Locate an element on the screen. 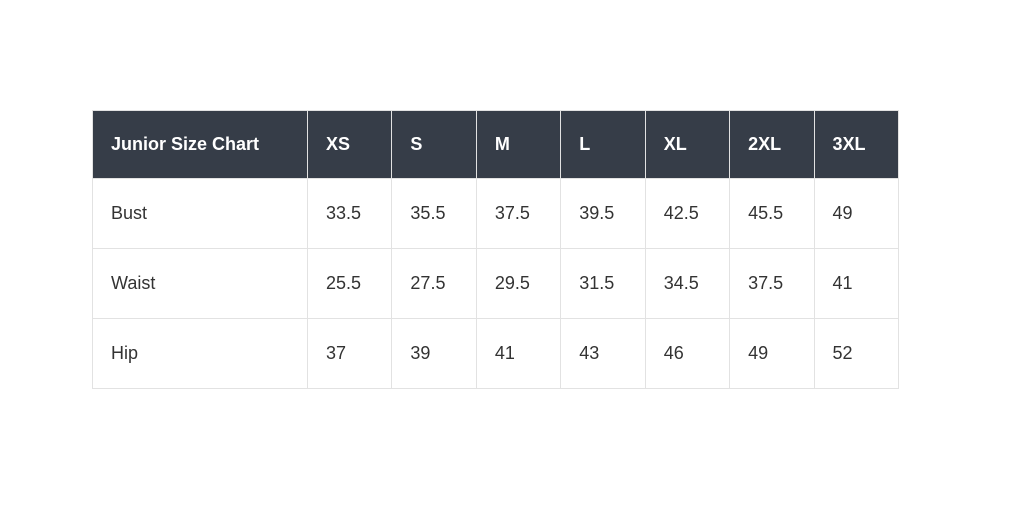  table-row-hip: Hip 37 39 41 43 46 49 52 is located at coordinates (496, 353).